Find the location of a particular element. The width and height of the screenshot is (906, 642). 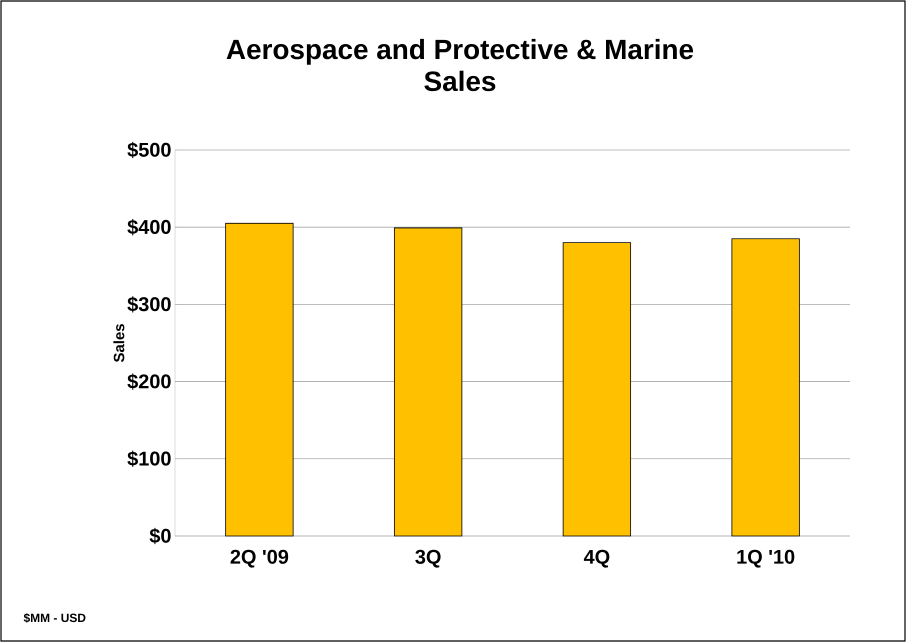

y-tick-label: $100 is located at coordinates (149, 458).